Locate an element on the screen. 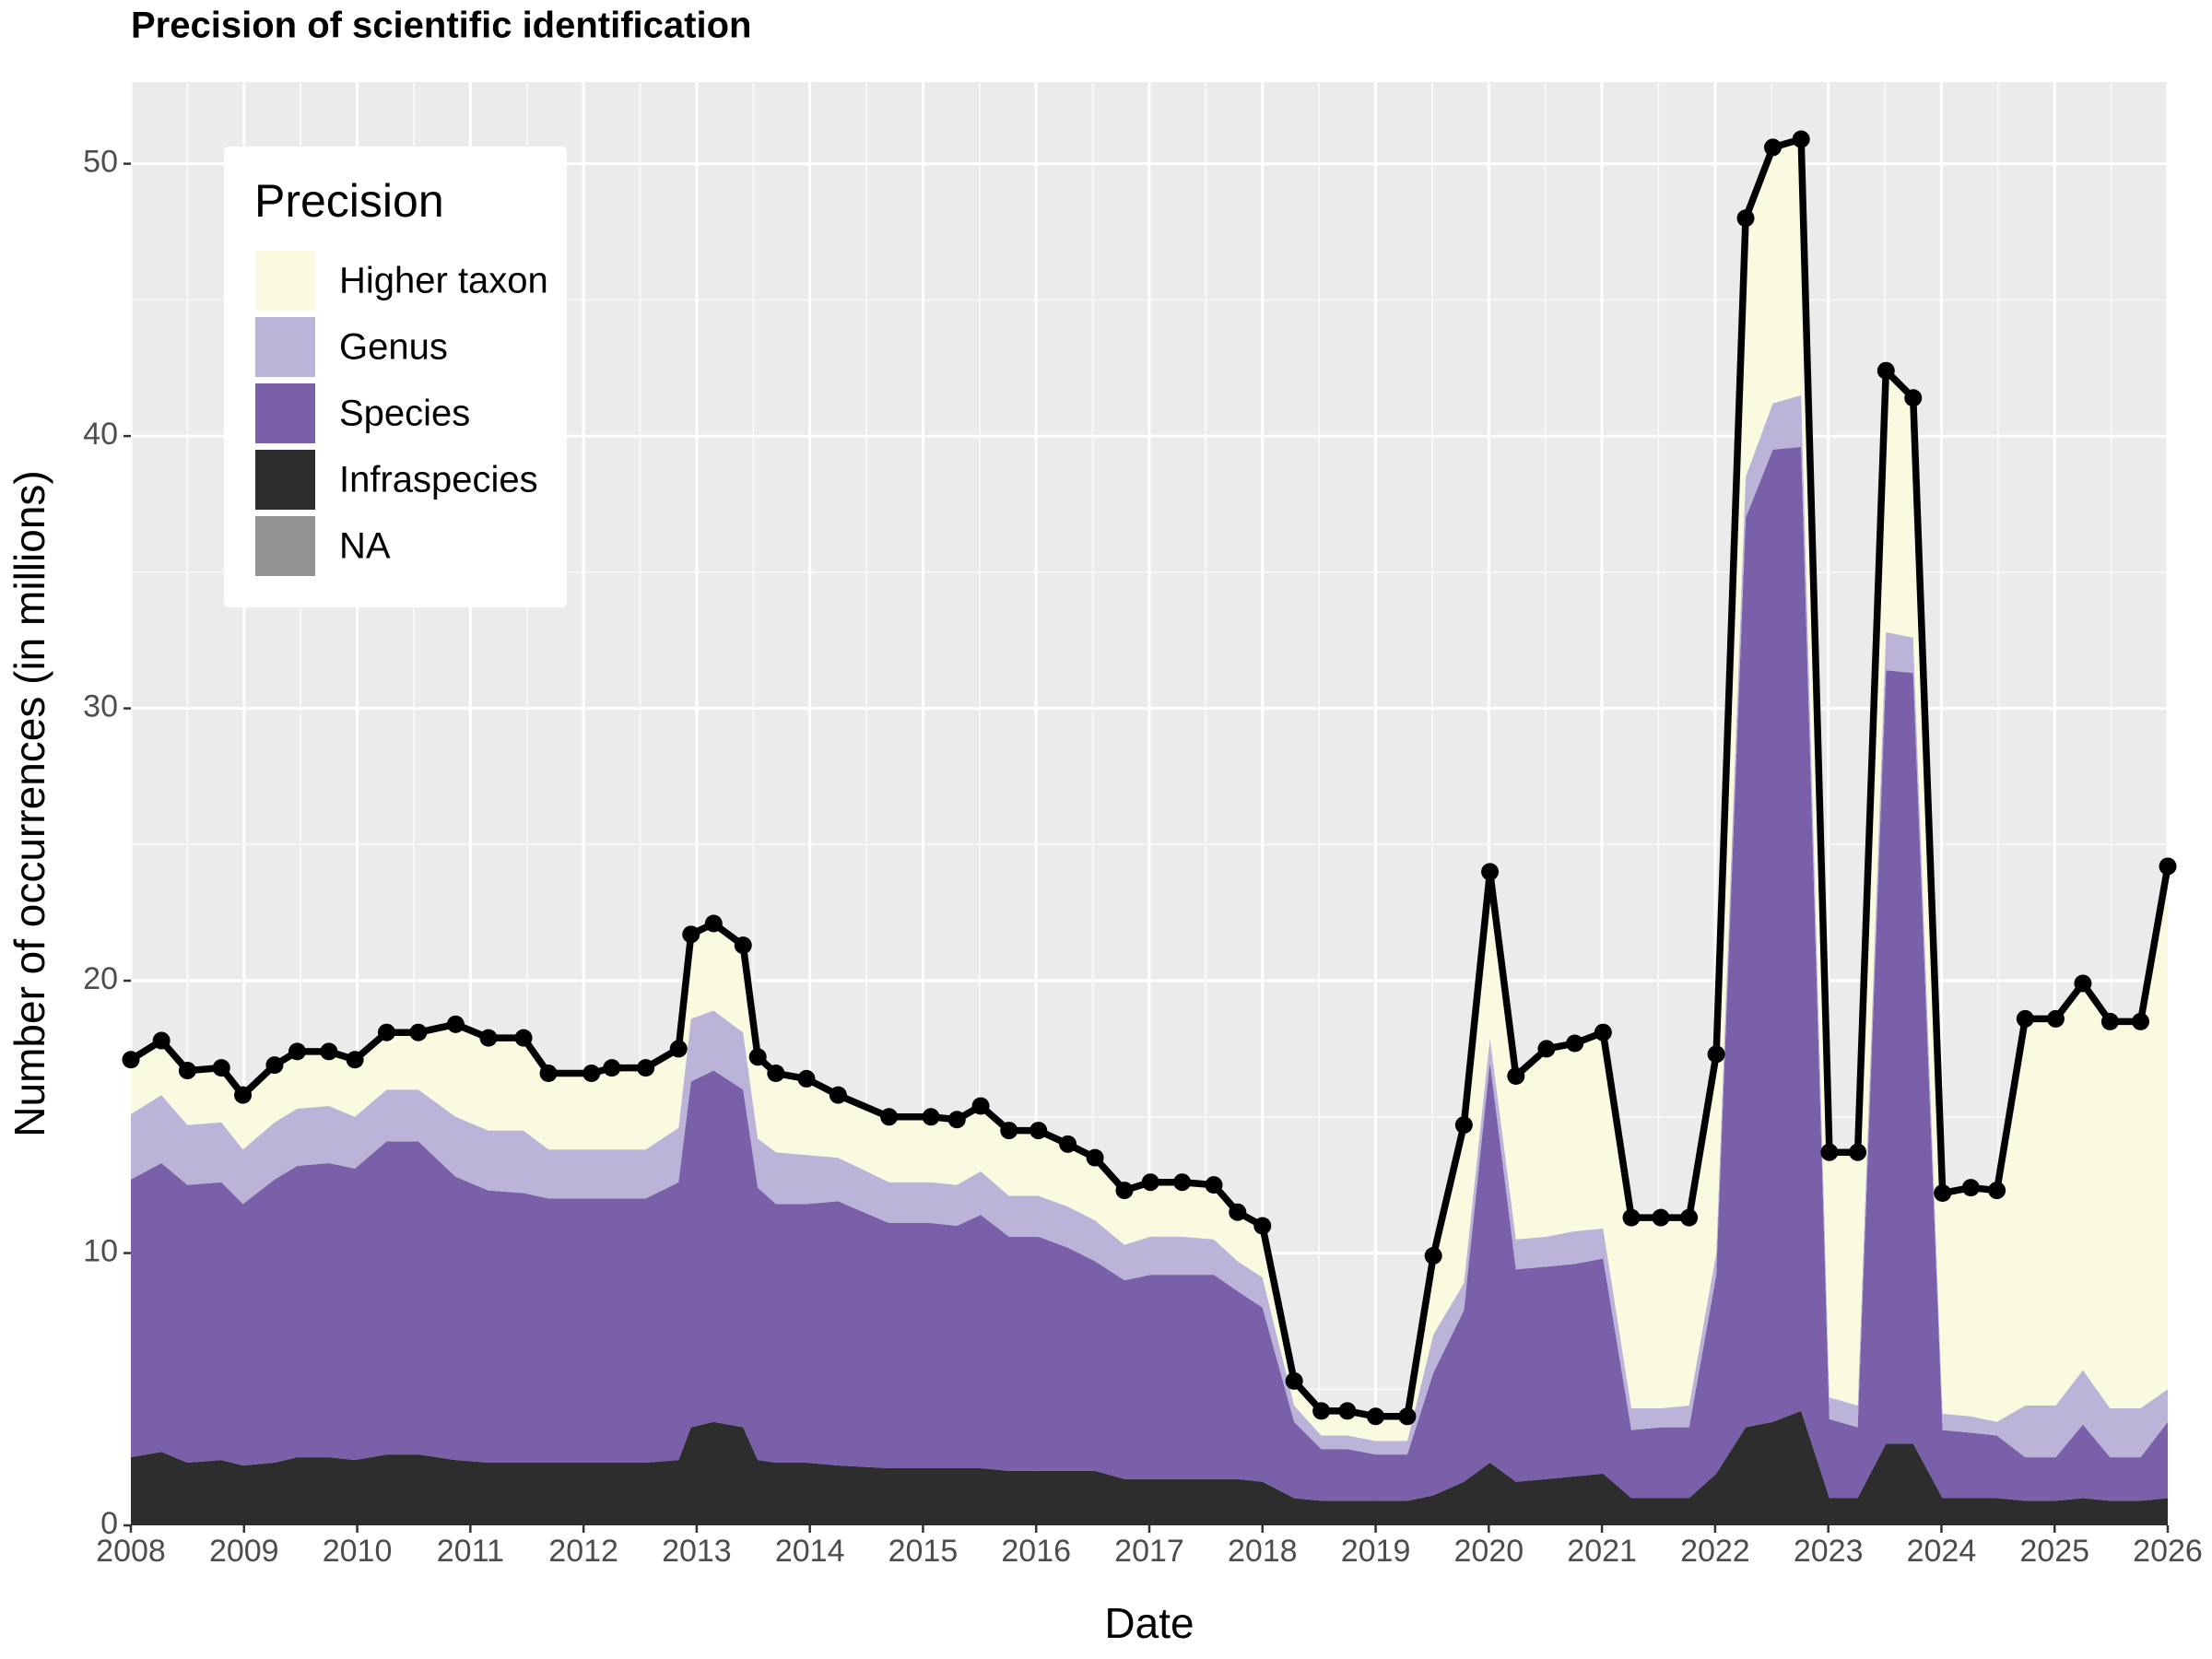 The image size is (2212, 1659). x-tick-label: 2014 is located at coordinates (810, 1551).